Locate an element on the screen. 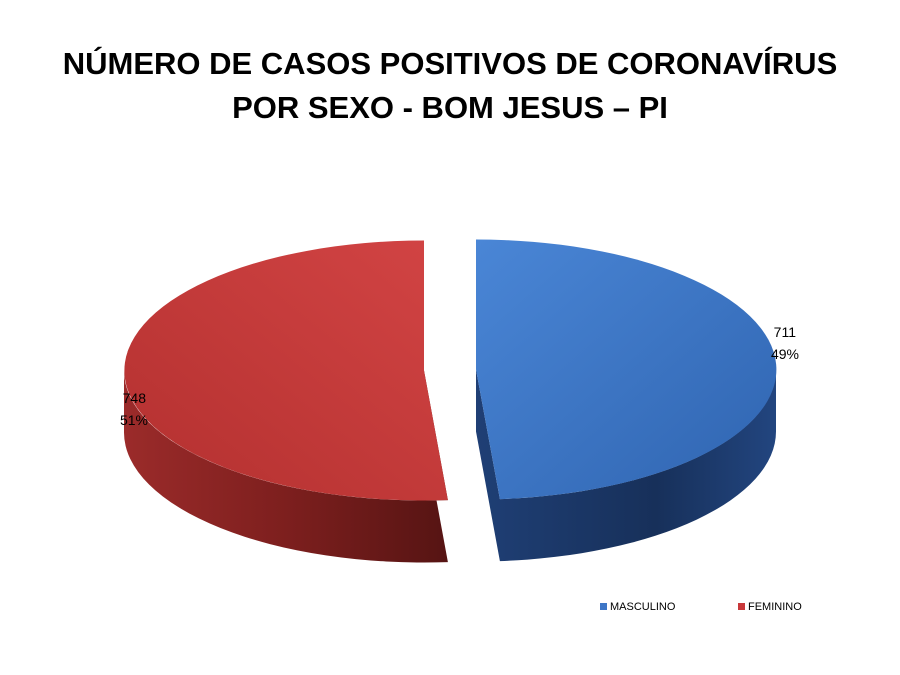 The image size is (900, 675). data-label-masculino-percent: 49% is located at coordinates (785, 354).